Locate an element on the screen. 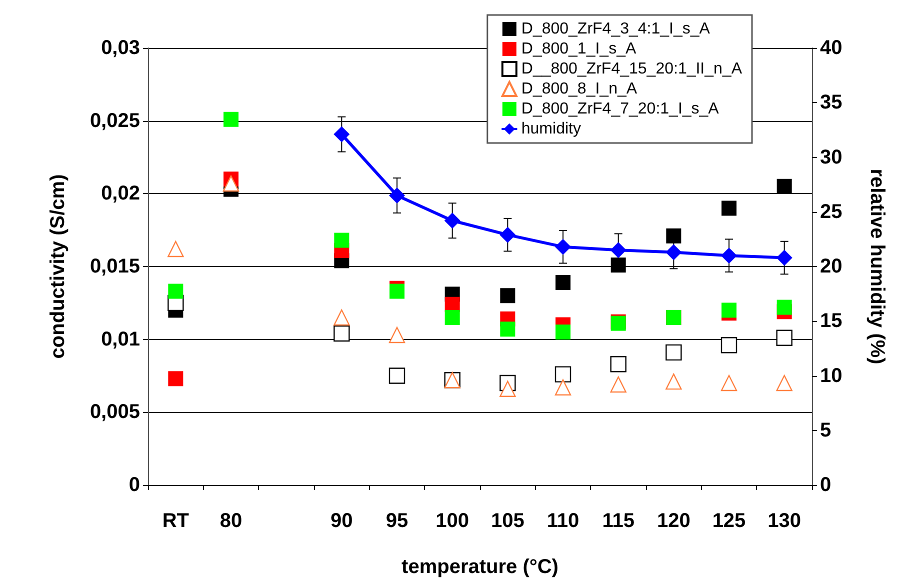 The width and height of the screenshot is (910, 584). y2-tick-label: 15 is located at coordinates (831, 321).